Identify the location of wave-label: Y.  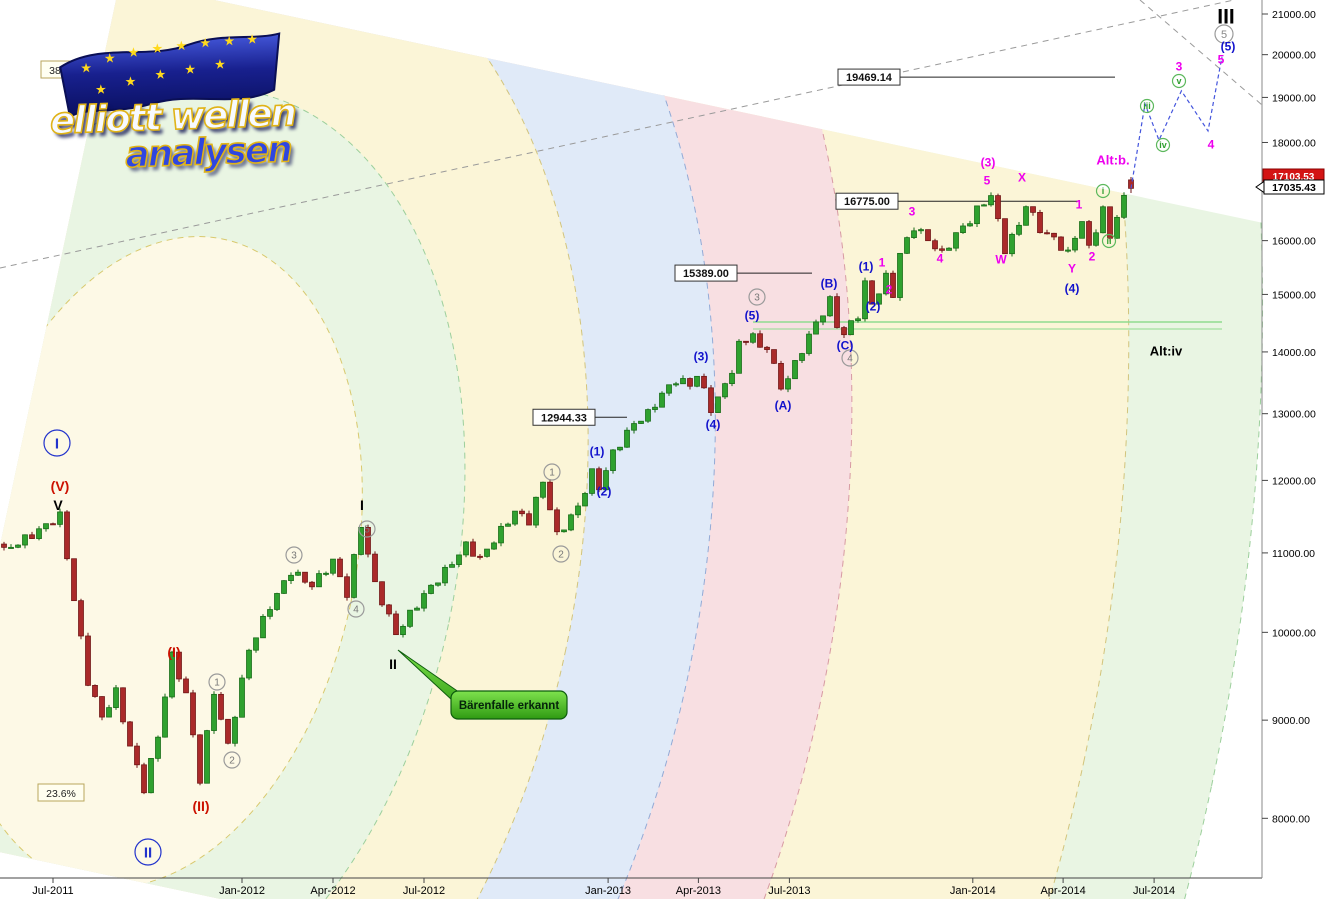
(1072, 268).